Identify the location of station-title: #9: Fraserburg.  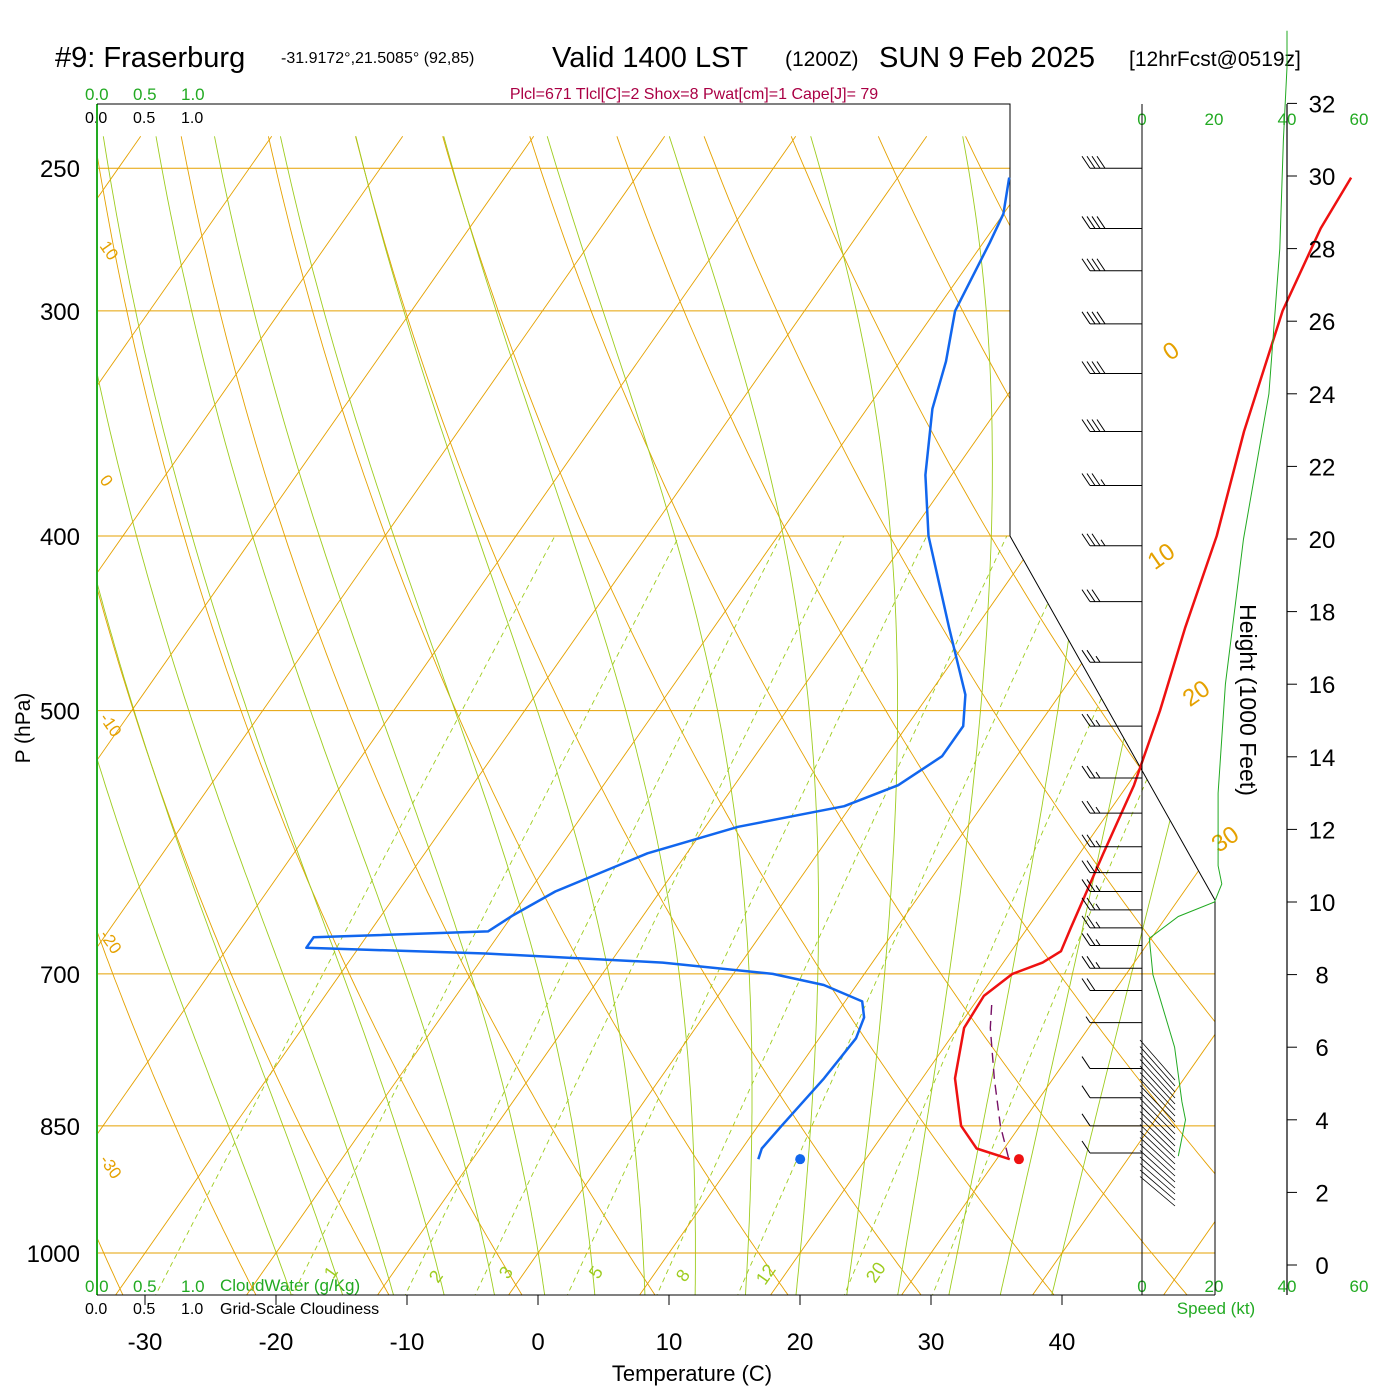
(150, 58).